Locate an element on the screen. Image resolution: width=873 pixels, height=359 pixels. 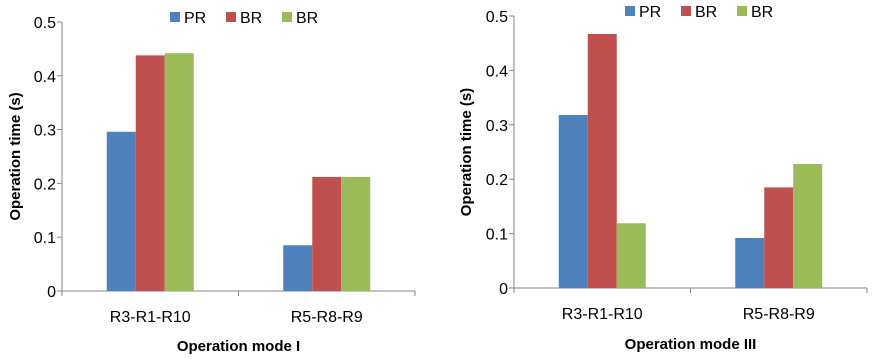
x-axis-title: Operation mode I is located at coordinates (238, 346).